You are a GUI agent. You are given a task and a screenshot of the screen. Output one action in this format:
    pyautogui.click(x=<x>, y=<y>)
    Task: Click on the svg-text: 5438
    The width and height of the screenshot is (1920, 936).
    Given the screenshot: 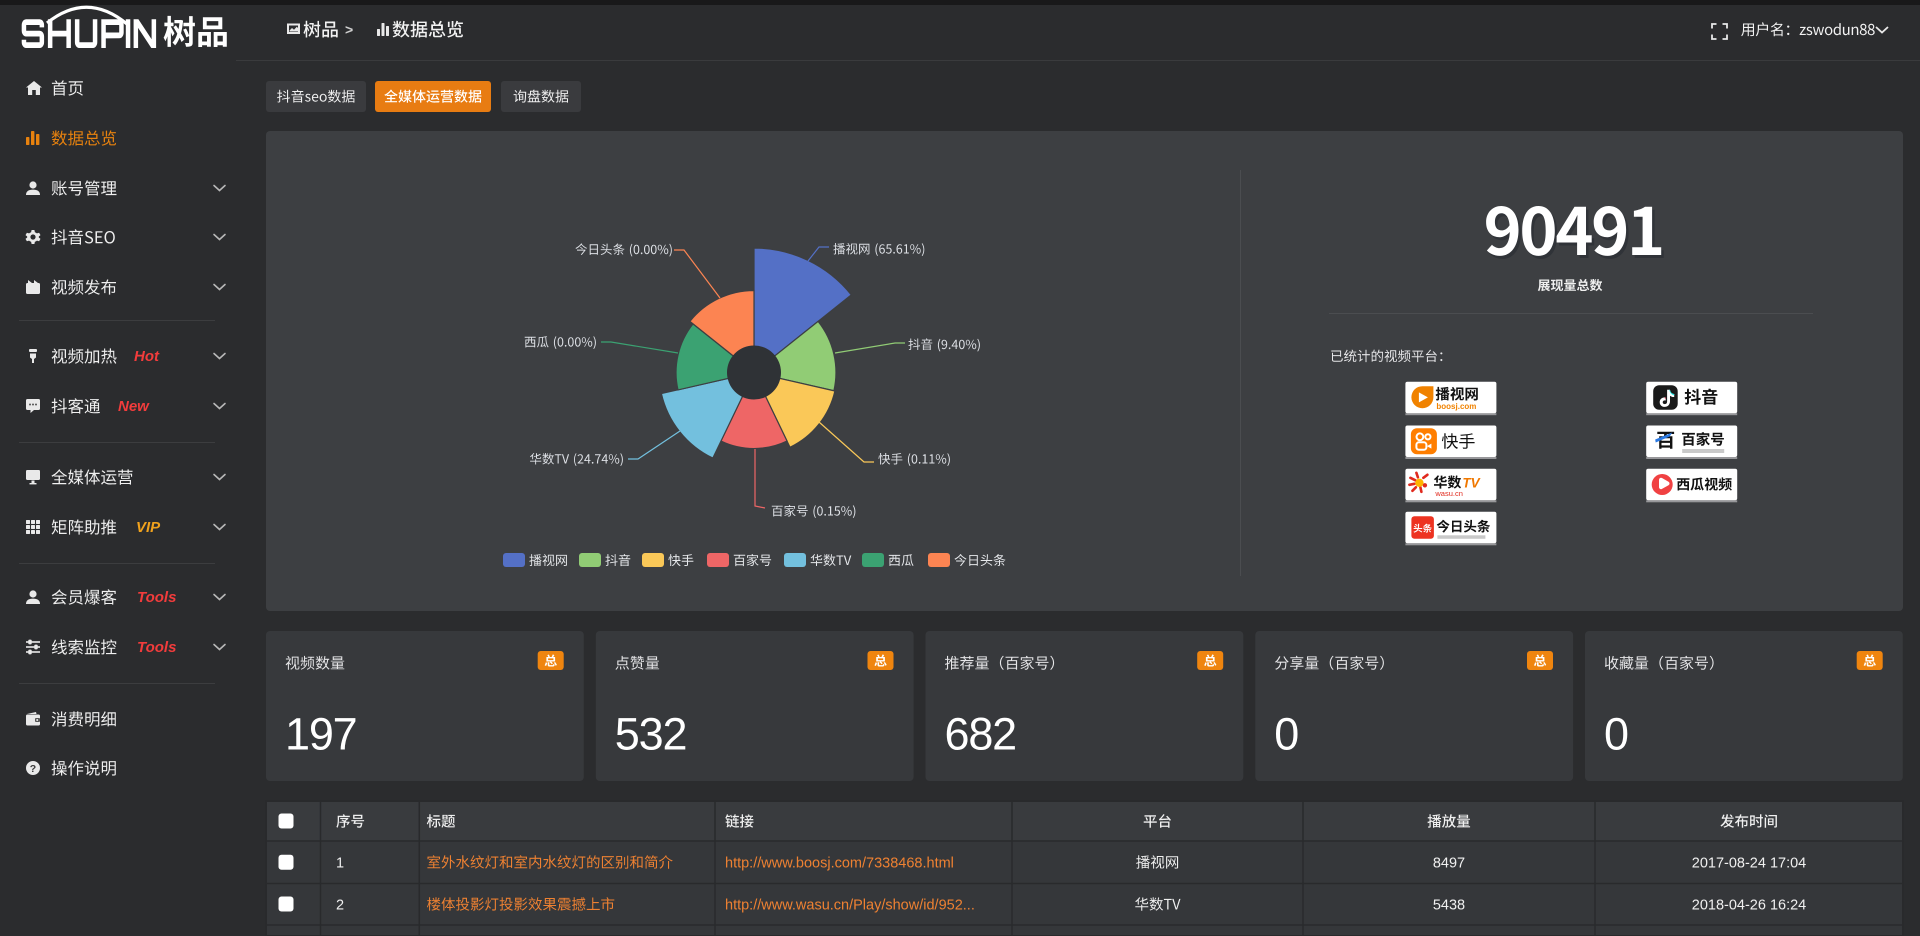 What is the action you would take?
    pyautogui.click(x=1449, y=906)
    